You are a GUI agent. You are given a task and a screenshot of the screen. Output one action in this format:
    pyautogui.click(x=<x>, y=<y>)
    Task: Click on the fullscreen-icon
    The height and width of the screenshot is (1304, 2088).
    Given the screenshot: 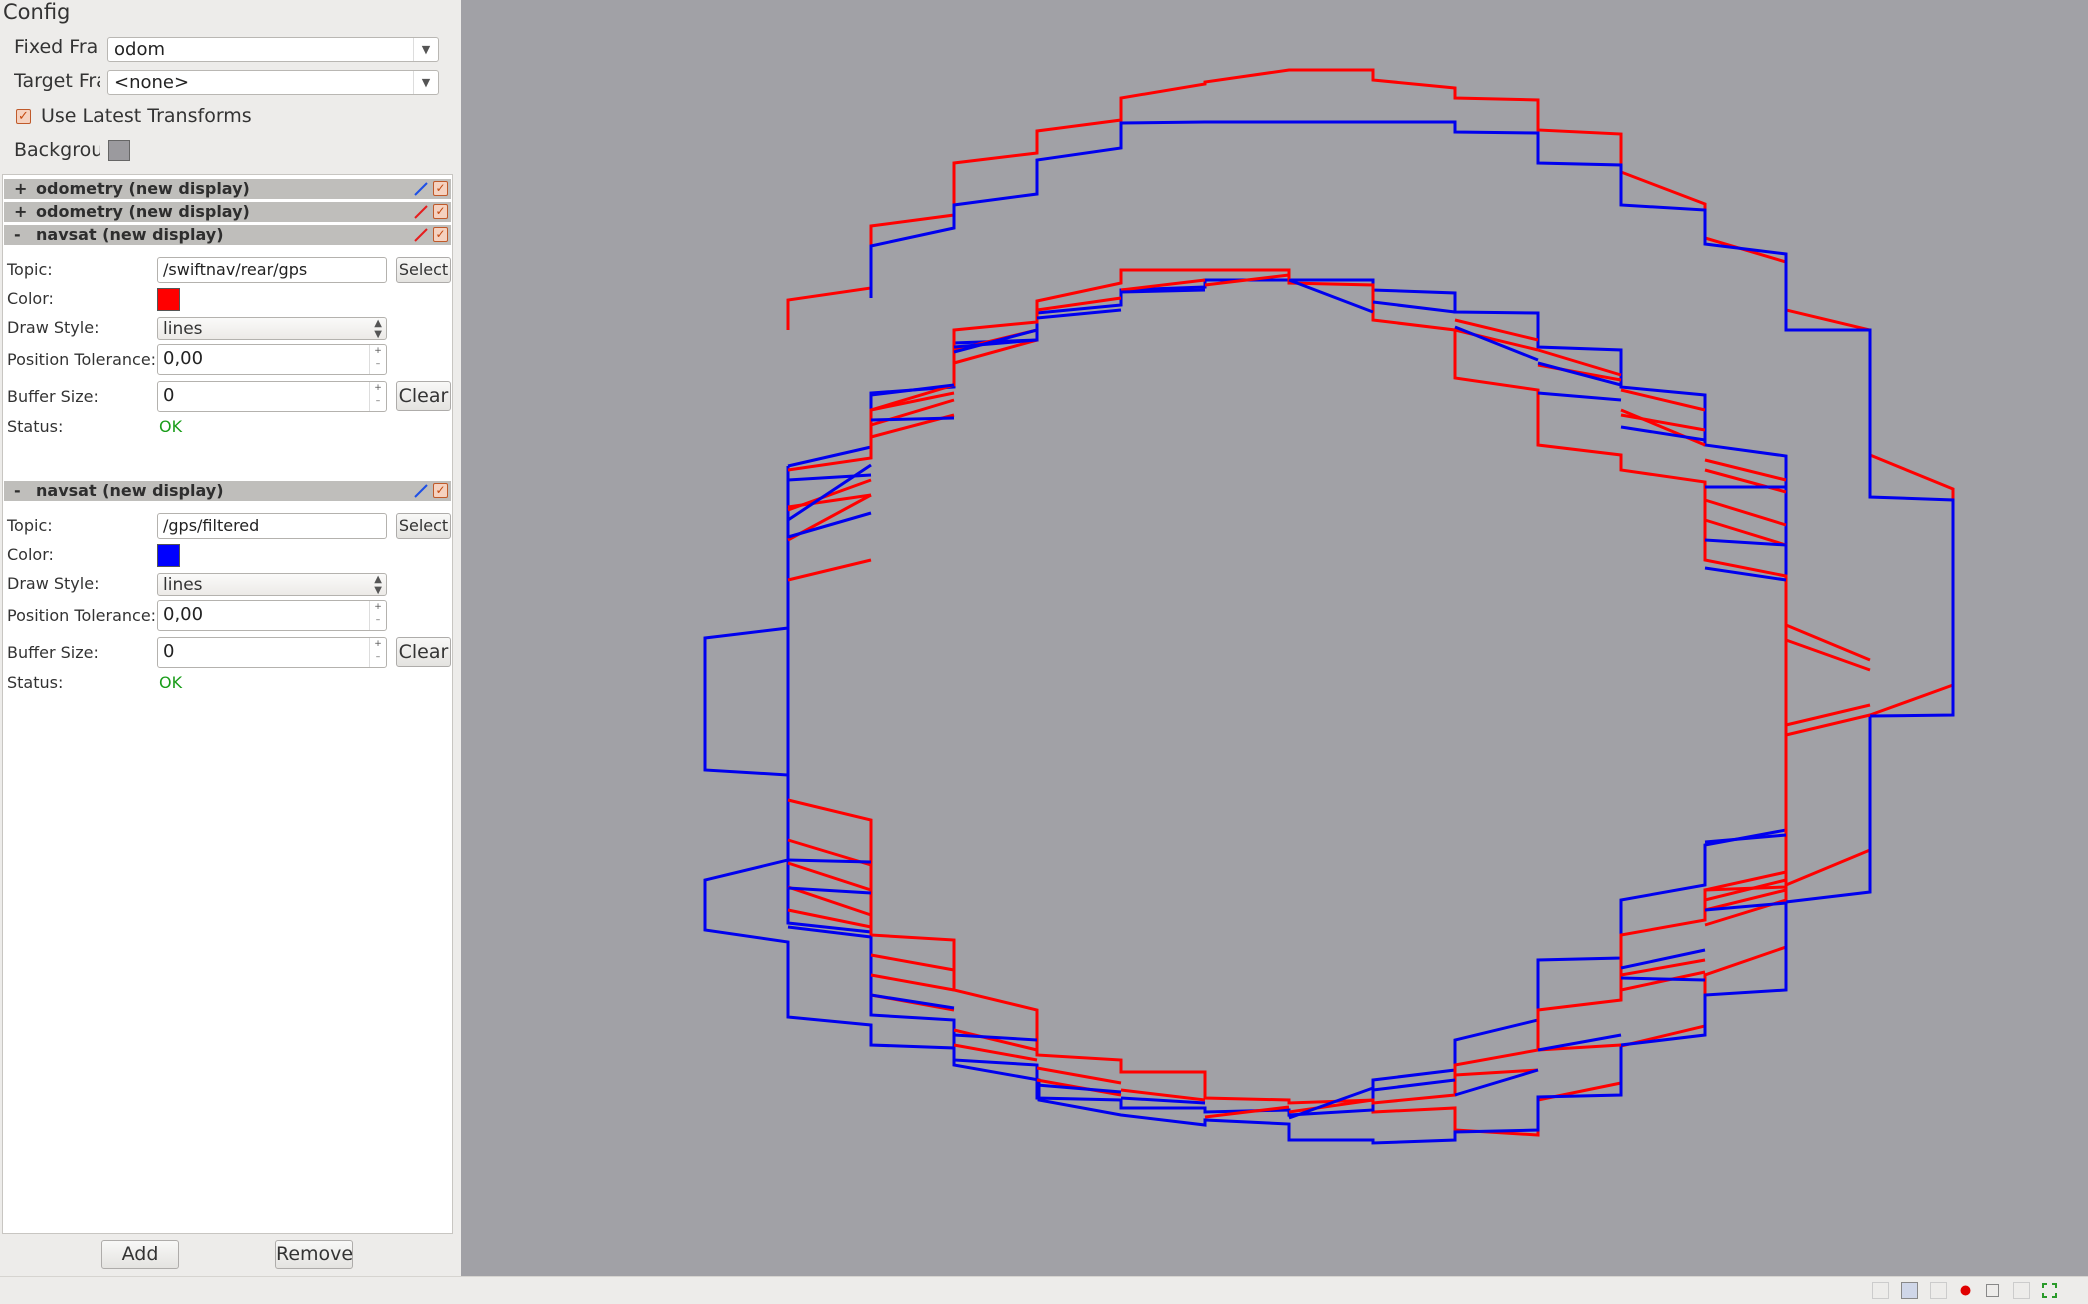 What is the action you would take?
    pyautogui.click(x=2049, y=1290)
    